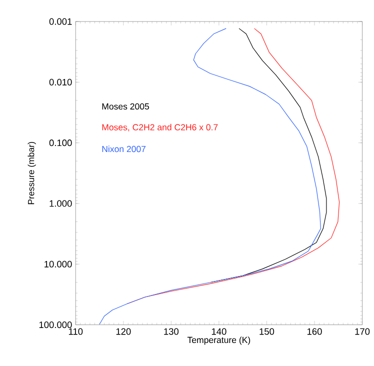 The width and height of the screenshot is (374, 366). What do you see at coordinates (267, 331) in the screenshot?
I see `x-tick-label: 150` at bounding box center [267, 331].